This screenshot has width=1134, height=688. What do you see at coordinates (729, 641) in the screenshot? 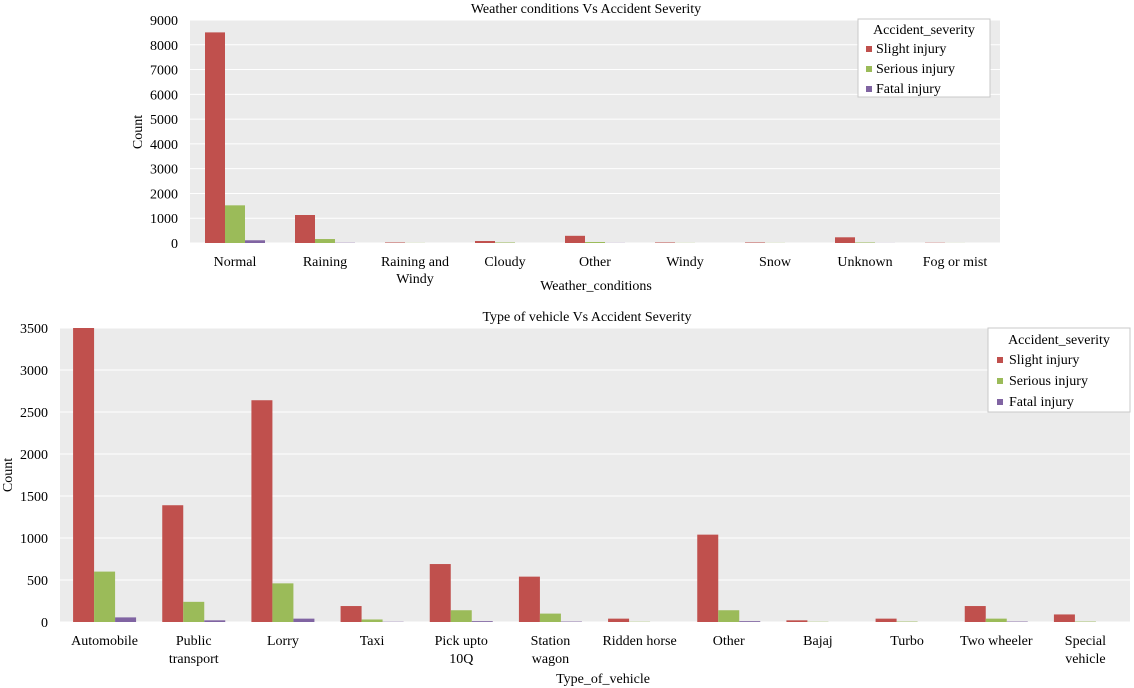
I see `chart2-x-tick-label: Other` at bounding box center [729, 641].